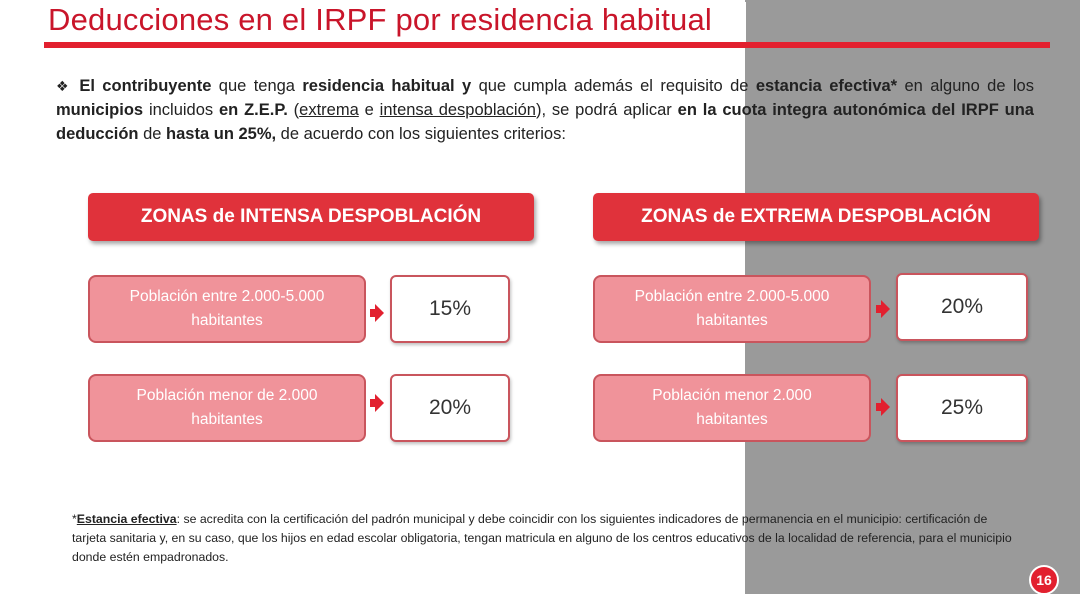  Describe the element at coordinates (965, 86) in the screenshot. I see `intro-text: en alguno de los` at that location.